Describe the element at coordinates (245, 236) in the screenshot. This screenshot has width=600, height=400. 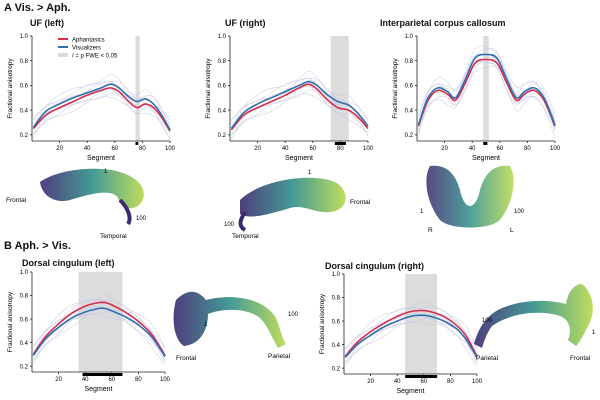
I see `tract-uf-right-temporal: Temporal` at that location.